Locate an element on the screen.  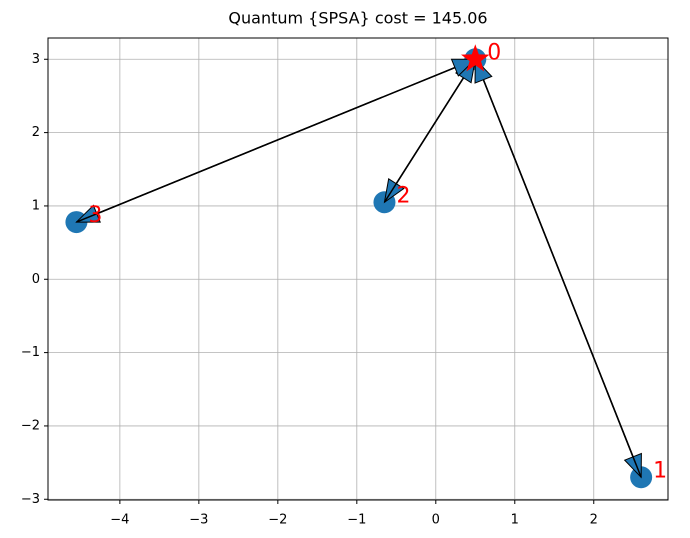
x-tick-label: 2 is located at coordinates (594, 520).